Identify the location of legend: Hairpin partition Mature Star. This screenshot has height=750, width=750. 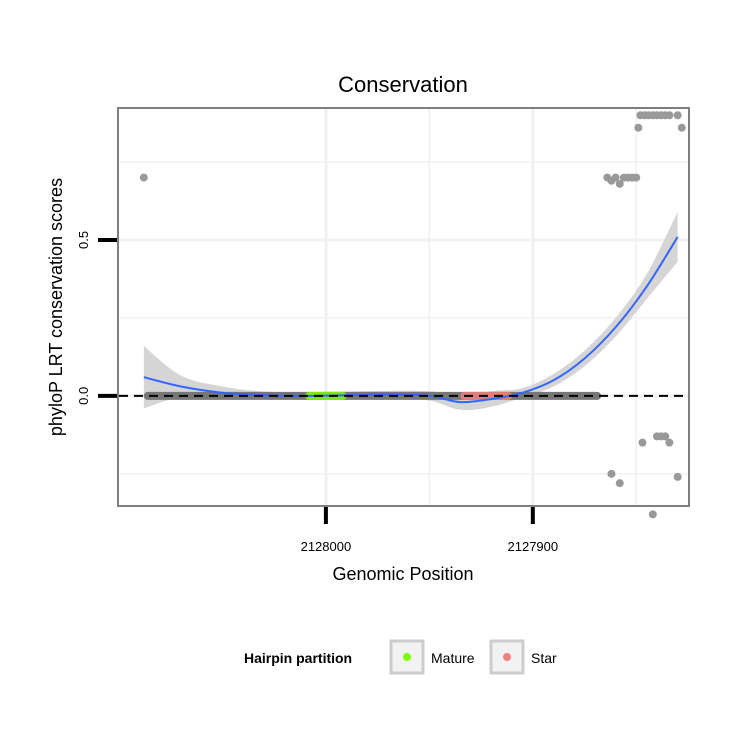
(400, 657).